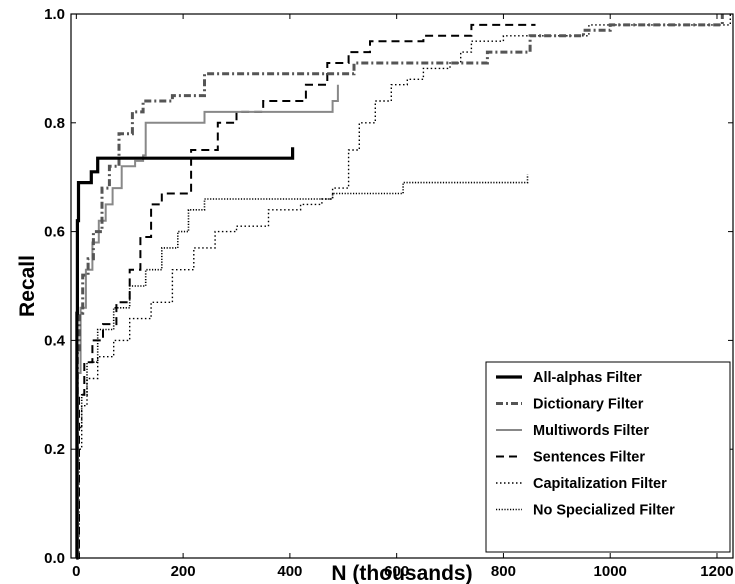 Image resolution: width=735 pixels, height=584 pixels. What do you see at coordinates (604, 511) in the screenshot?
I see `legend-label: No Specialized Filter` at bounding box center [604, 511].